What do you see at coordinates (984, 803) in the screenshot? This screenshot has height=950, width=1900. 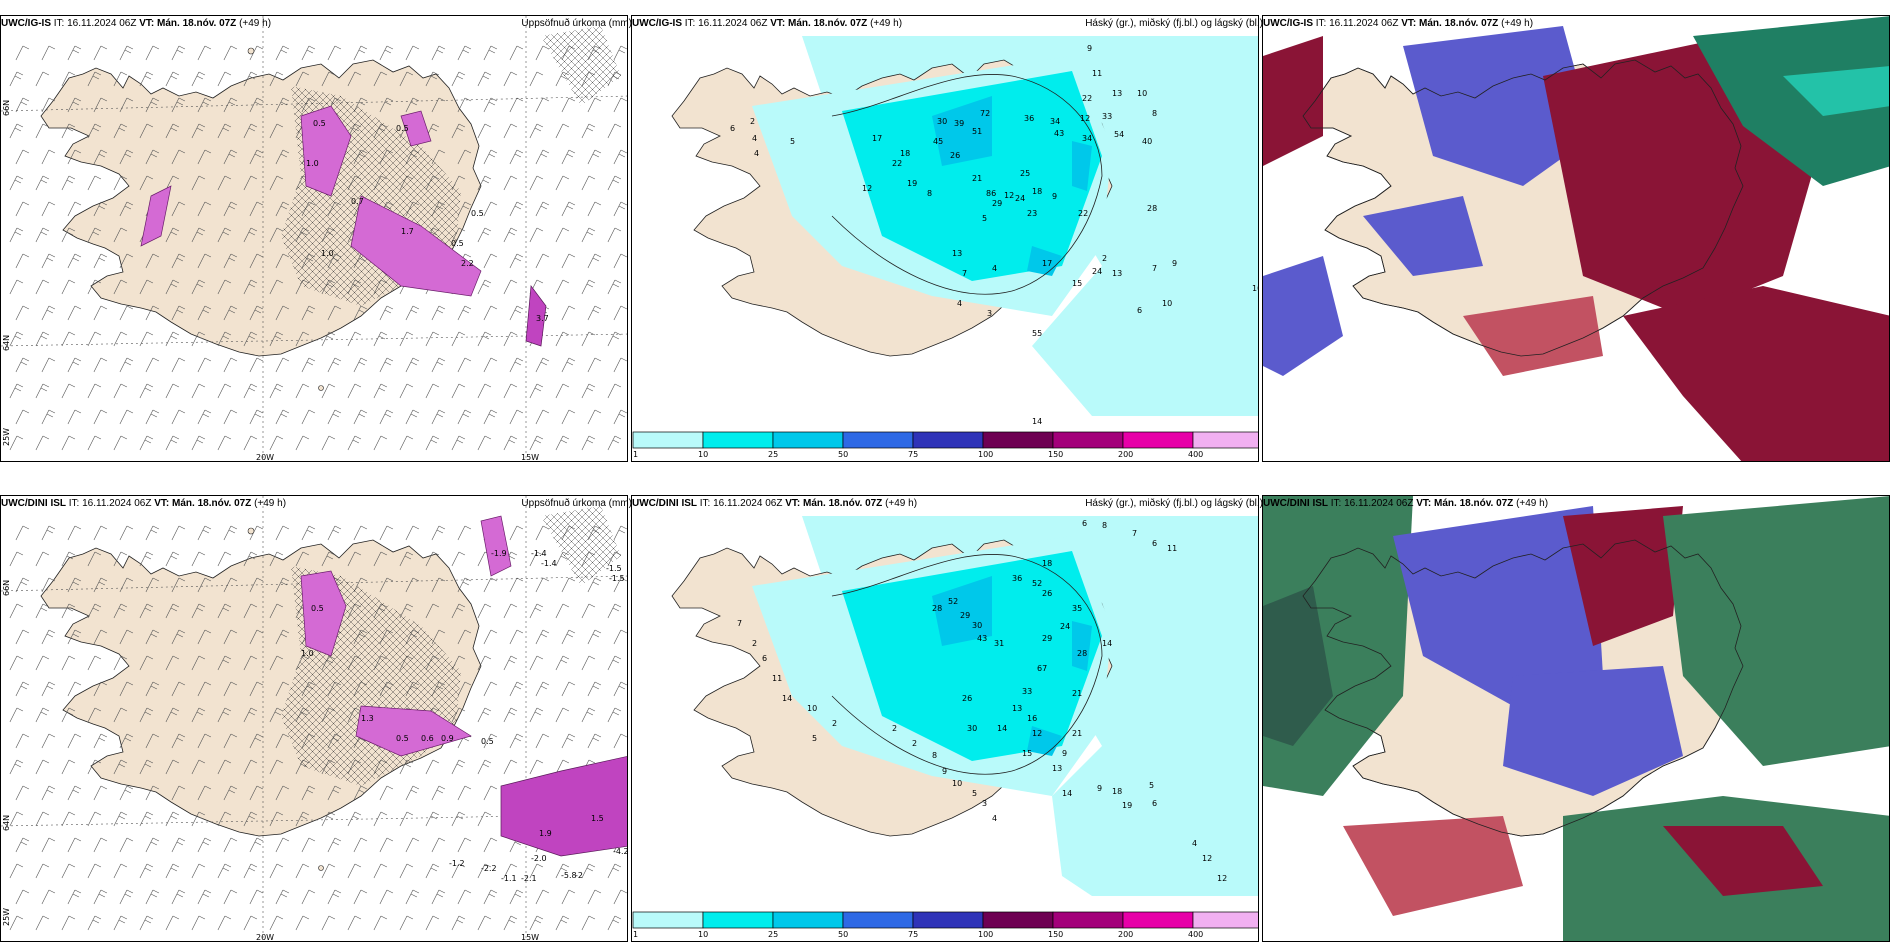 I see `precip-value: 3` at bounding box center [984, 803].